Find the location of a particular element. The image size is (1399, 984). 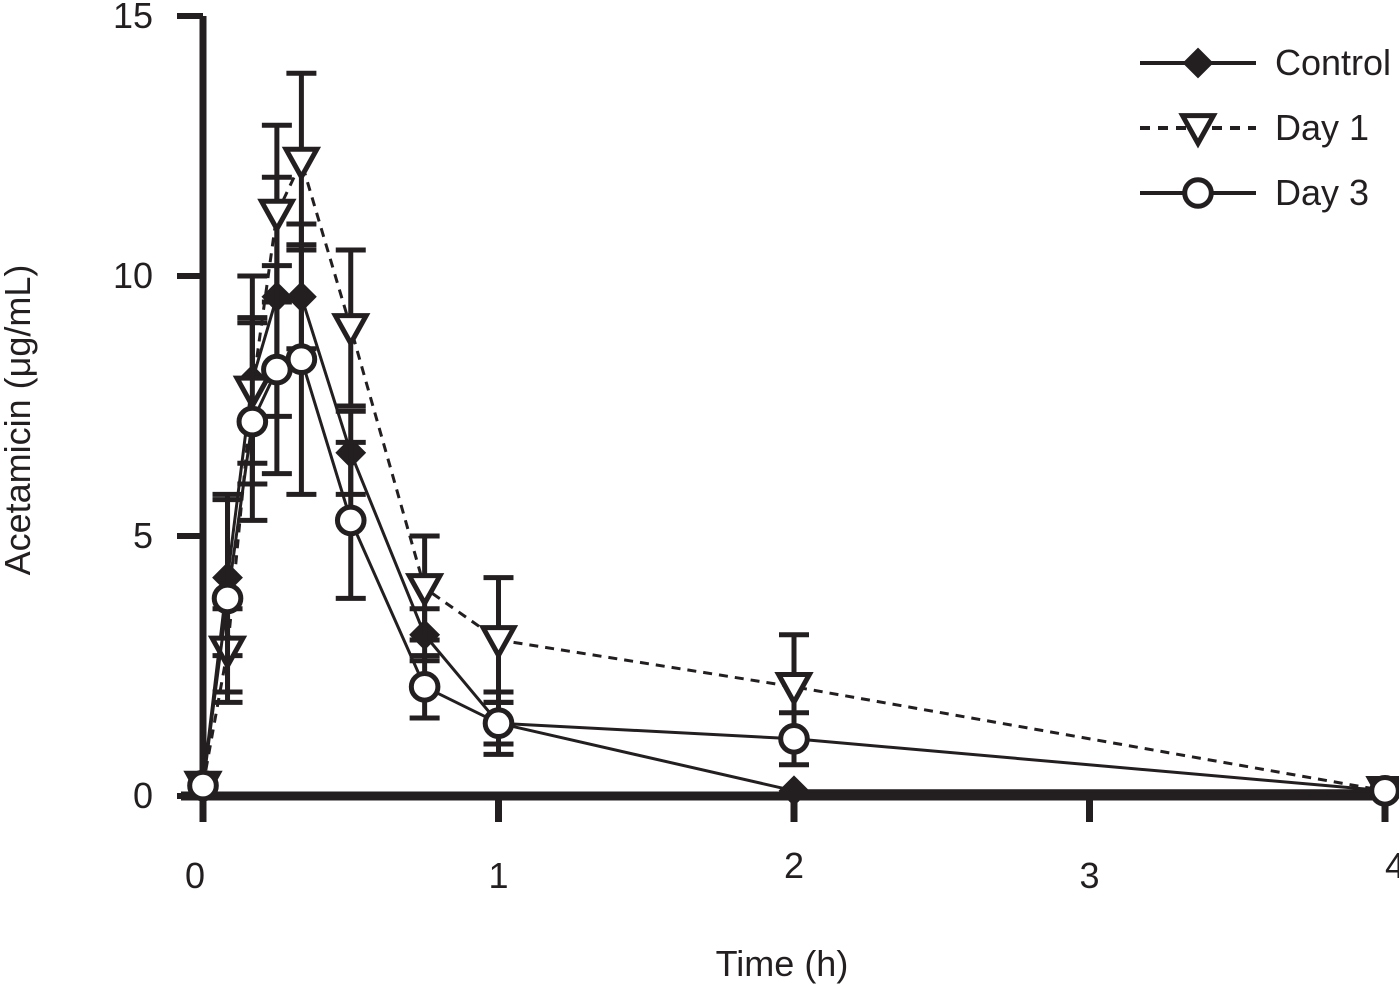

legend-label: Day 1 is located at coordinates (1322, 127).